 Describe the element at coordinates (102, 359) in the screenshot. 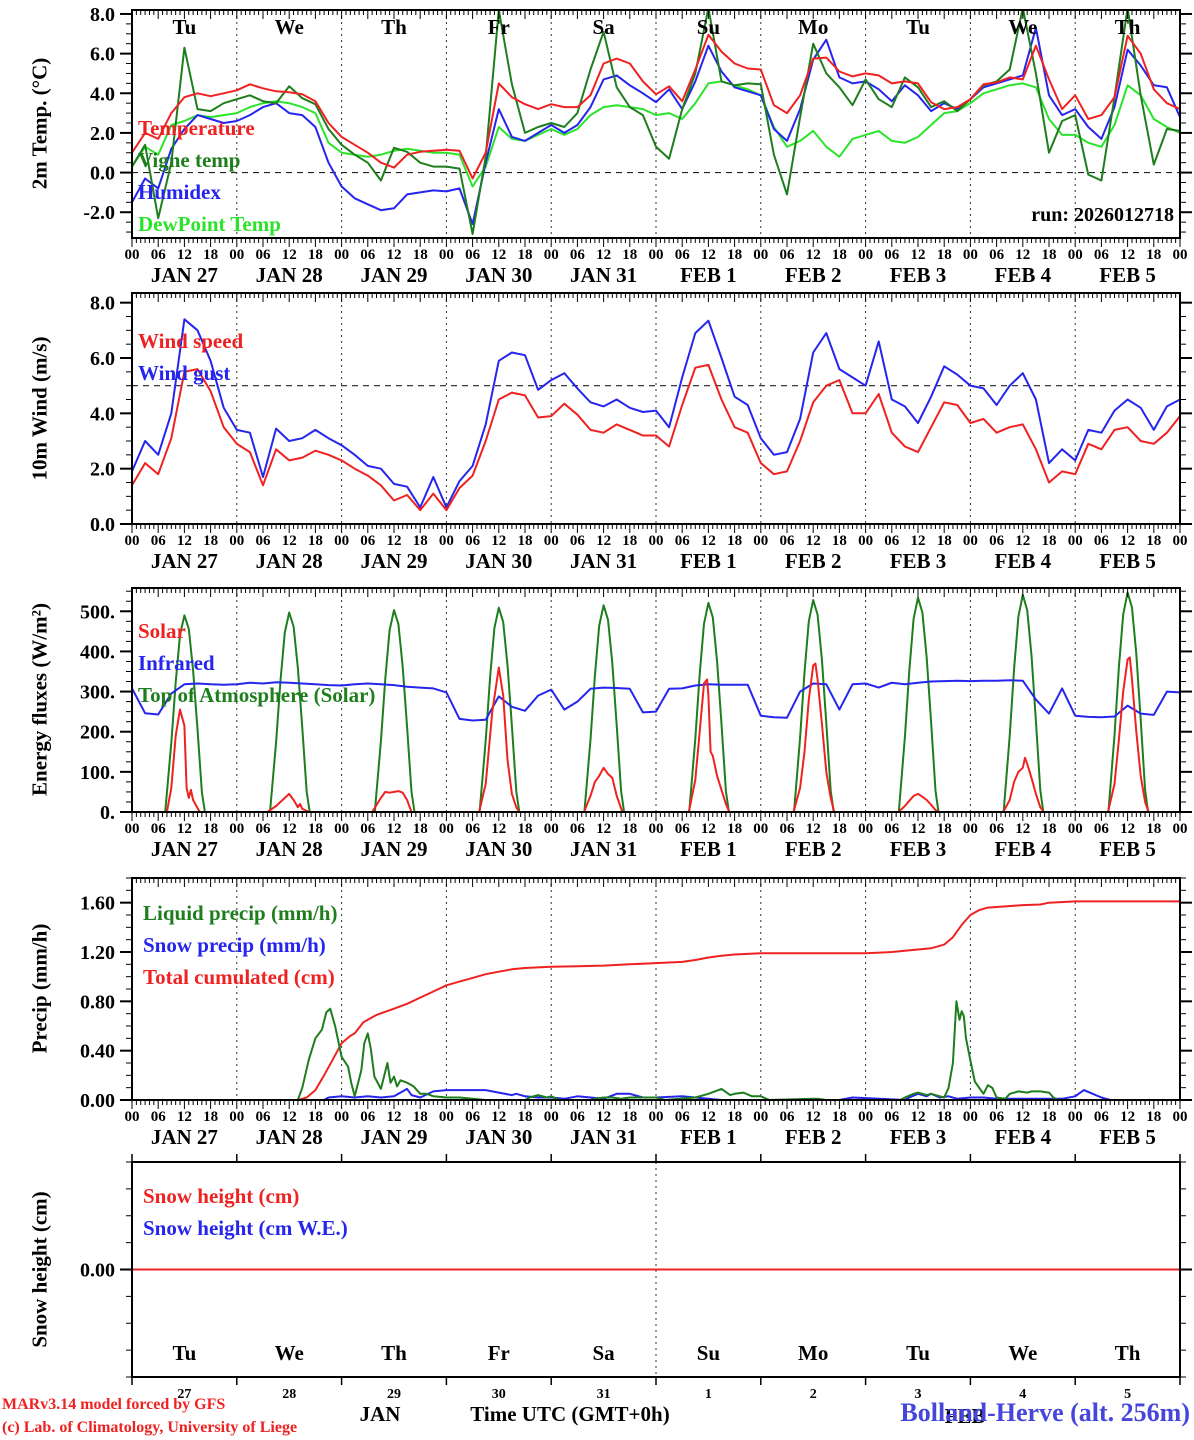

I see `y-tick-label: 6.0` at that location.